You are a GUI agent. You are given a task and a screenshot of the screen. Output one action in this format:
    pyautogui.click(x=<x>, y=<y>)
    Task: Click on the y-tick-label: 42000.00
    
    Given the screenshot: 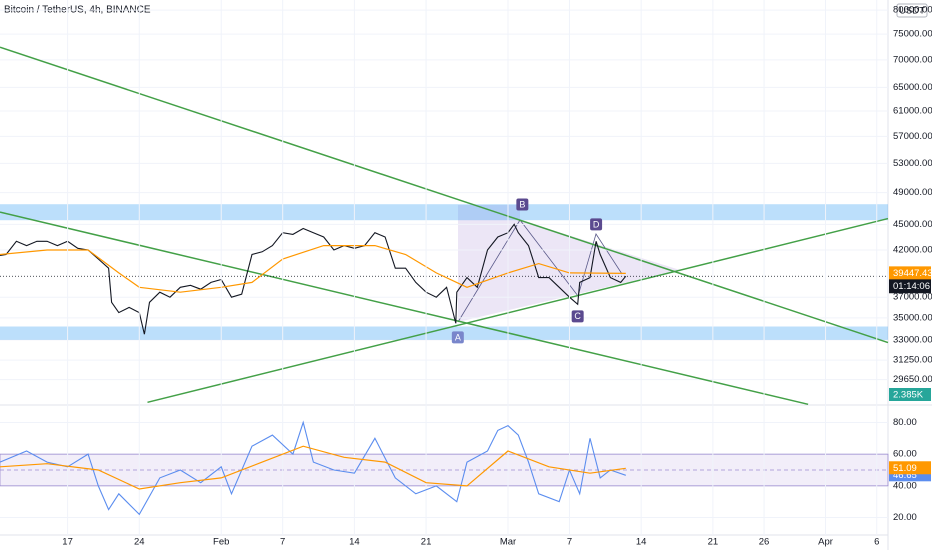 What is the action you would take?
    pyautogui.click(x=912, y=250)
    